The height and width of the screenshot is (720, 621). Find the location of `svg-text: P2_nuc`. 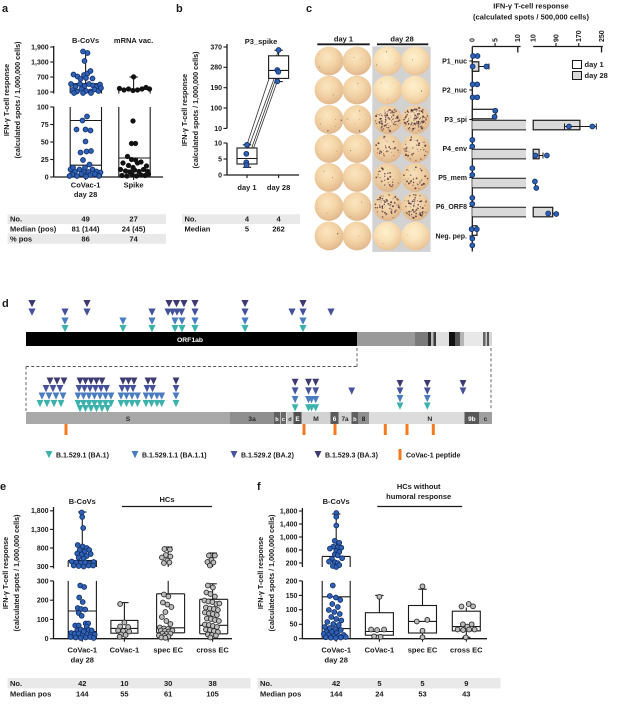

svg-text: P2_nuc is located at coordinates (454, 91).